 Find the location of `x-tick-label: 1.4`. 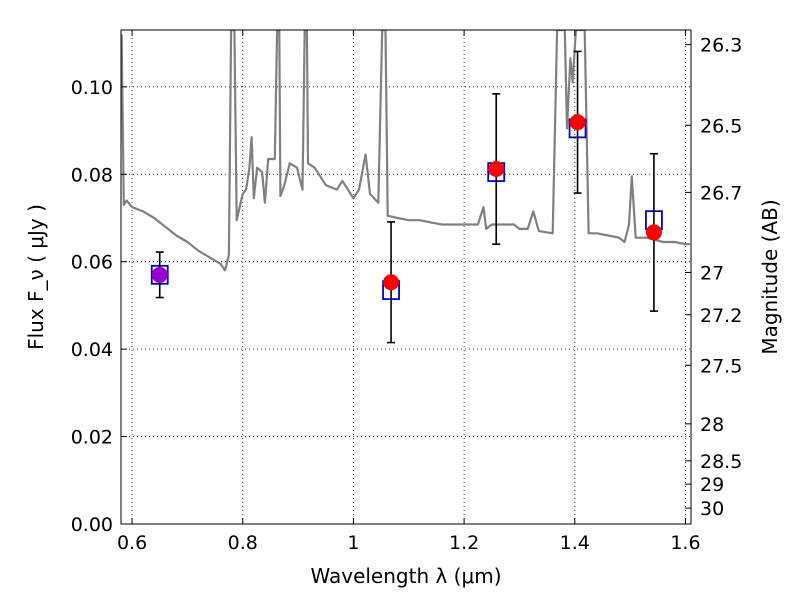

x-tick-label: 1.4 is located at coordinates (575, 543).